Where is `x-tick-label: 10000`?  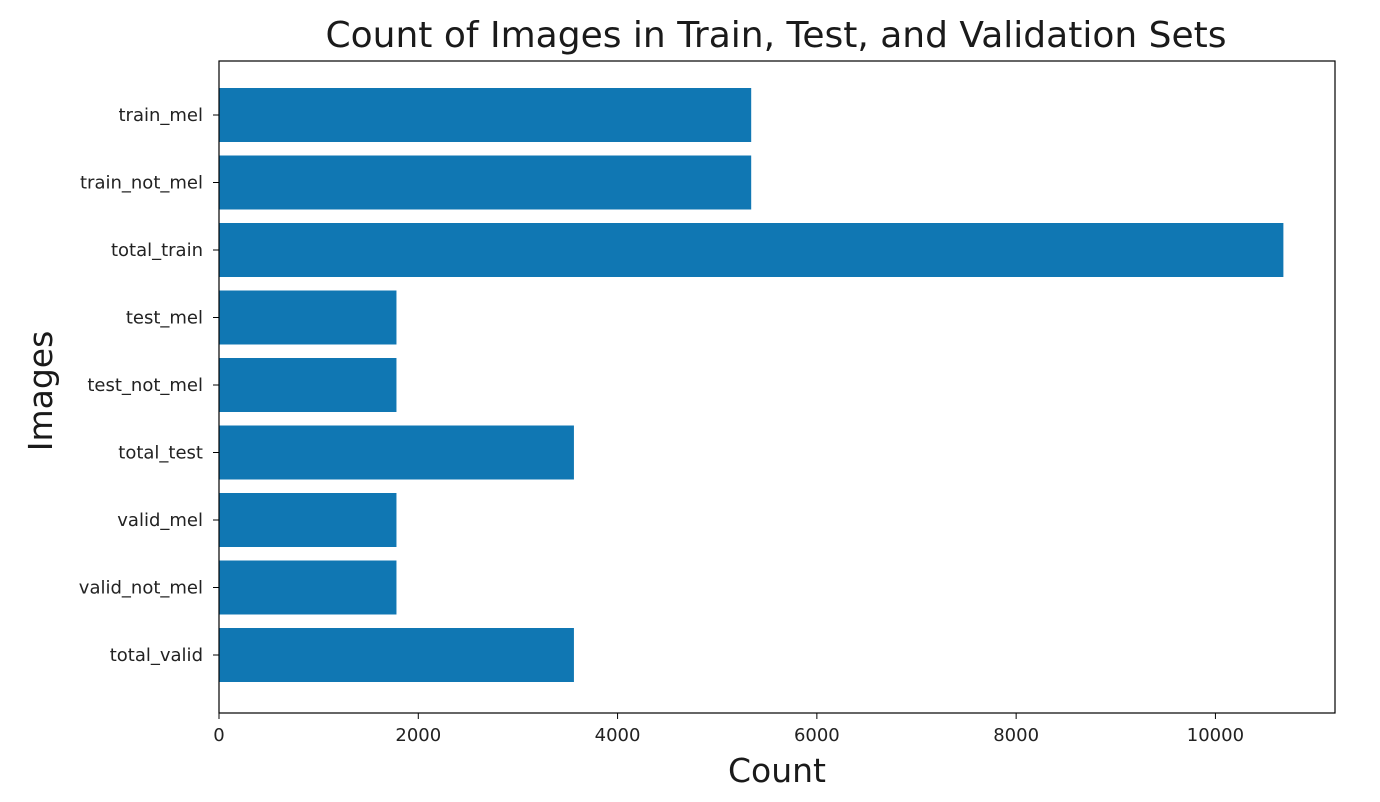 x-tick-label: 10000 is located at coordinates (1215, 735).